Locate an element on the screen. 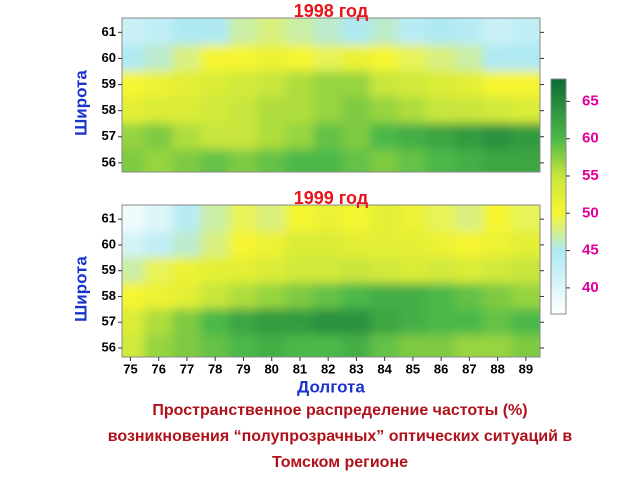 This screenshot has height=485, width=640. x-tick-label: 76 is located at coordinates (158, 368).